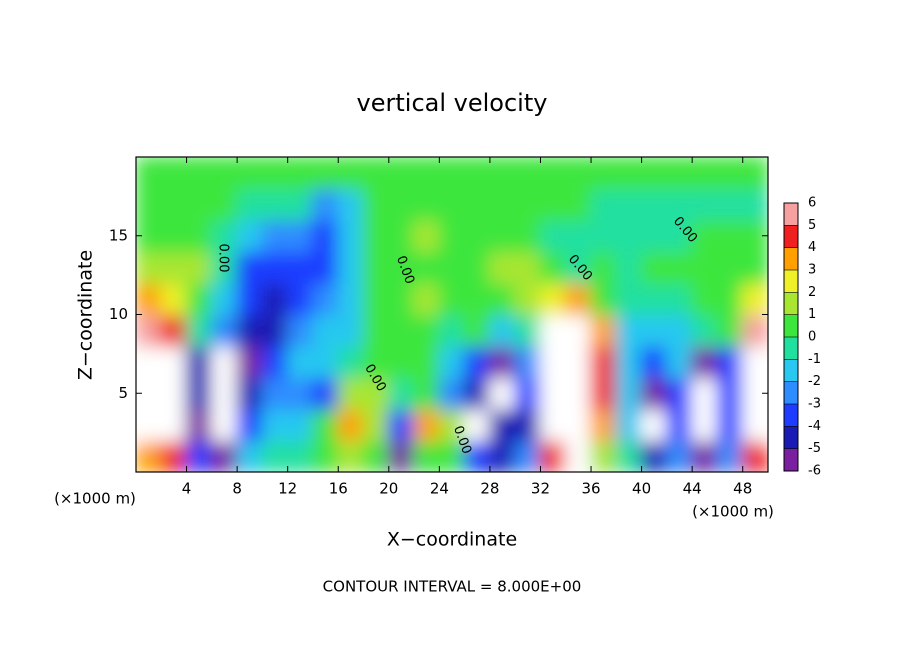 This screenshot has width=904, height=658. Describe the element at coordinates (287, 489) in the screenshot. I see `x-tick-label: 12` at that location.